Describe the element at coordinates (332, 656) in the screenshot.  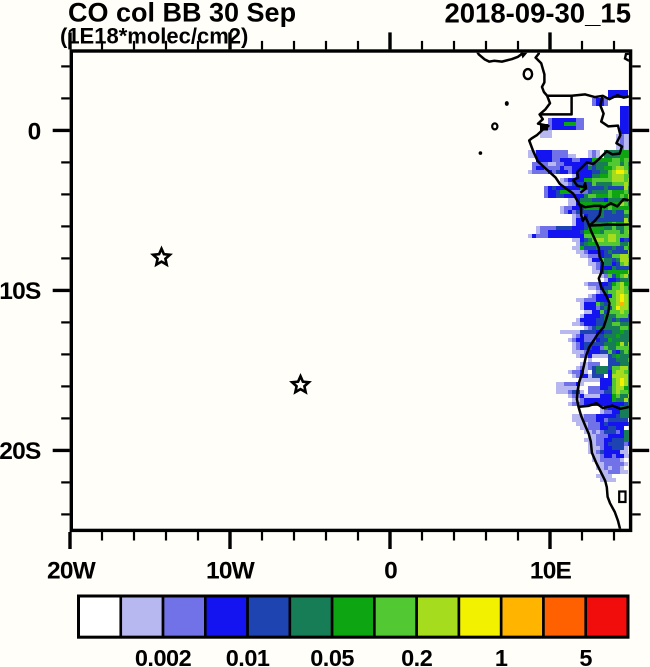
I see `svg-text: 0.05` at that location.